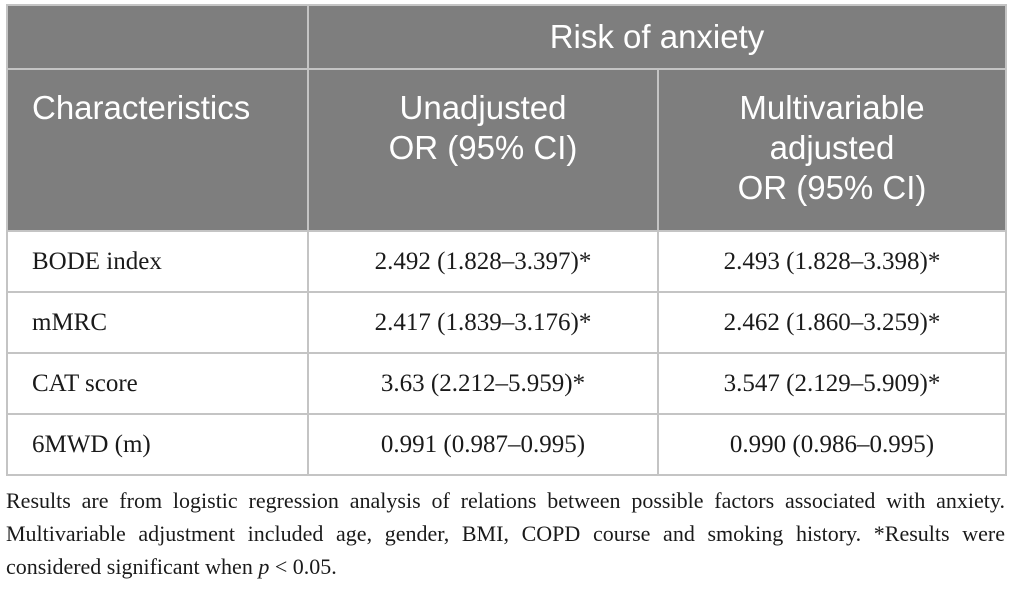 This screenshot has height=591, width=1011. What do you see at coordinates (157, 37) in the screenshot?
I see `header-empty-cell` at bounding box center [157, 37].